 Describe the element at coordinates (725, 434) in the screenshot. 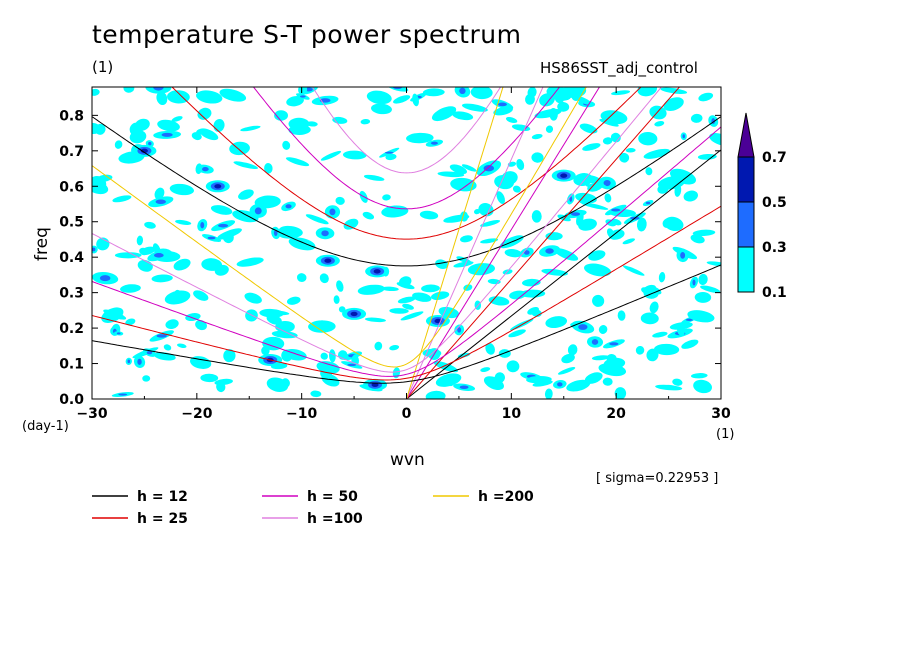

I see `x-unit-label: (1)` at that location.